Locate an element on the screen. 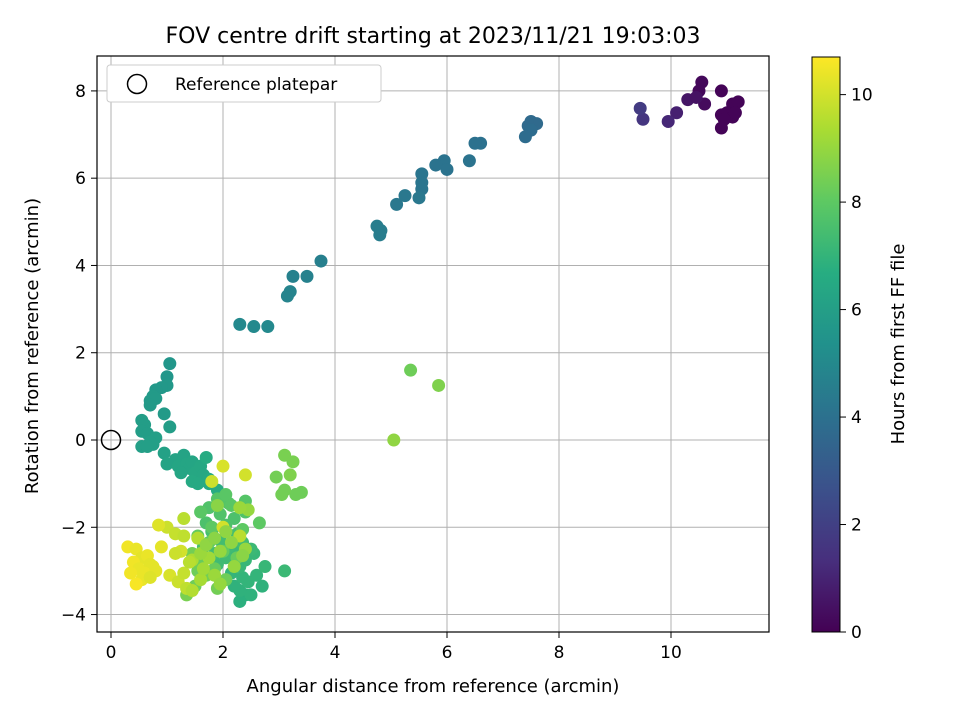 The image size is (960, 720). x-tick-label: 6 is located at coordinates (447, 653).